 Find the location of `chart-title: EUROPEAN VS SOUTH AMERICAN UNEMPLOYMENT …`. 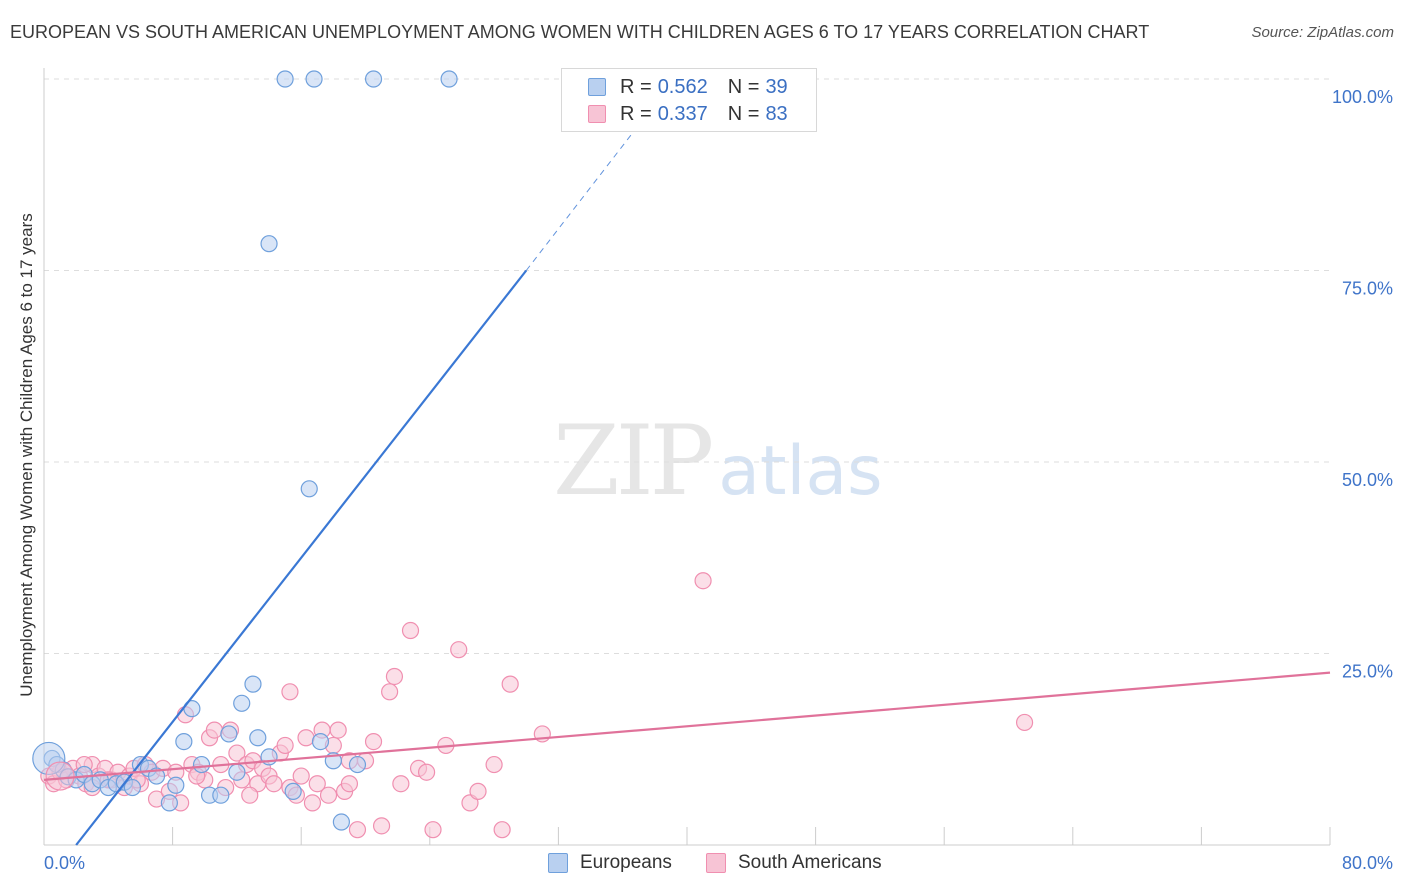

chart-title: EUROPEAN VS SOUTH AMERICAN UNEMPLOYMENT … is located at coordinates (580, 32).